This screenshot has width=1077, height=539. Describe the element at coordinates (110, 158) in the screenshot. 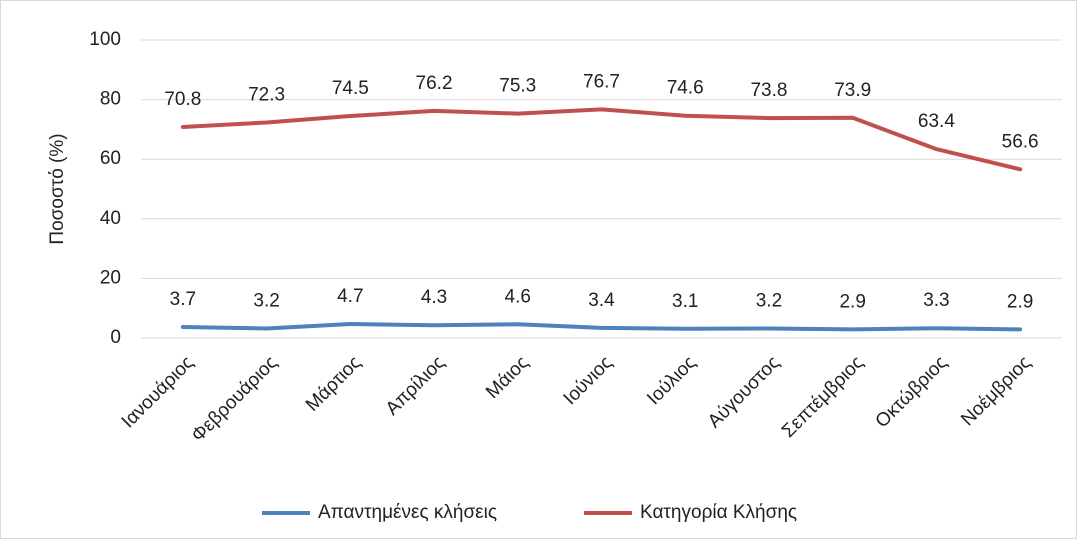

I see `y-tick-label: 60` at that location.